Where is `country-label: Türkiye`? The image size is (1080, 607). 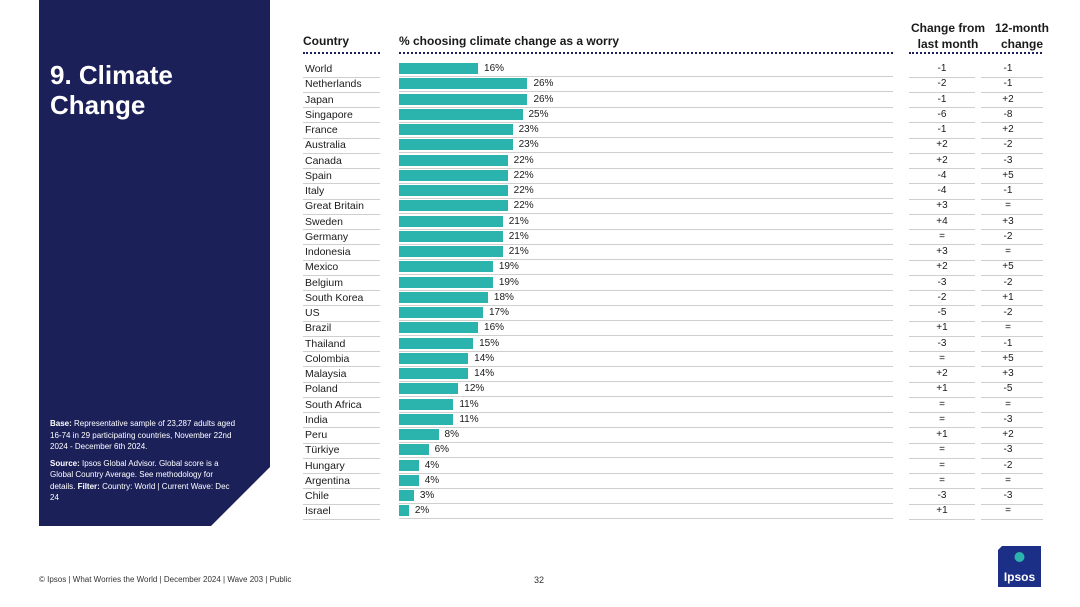 country-label: Türkiye is located at coordinates (322, 450).